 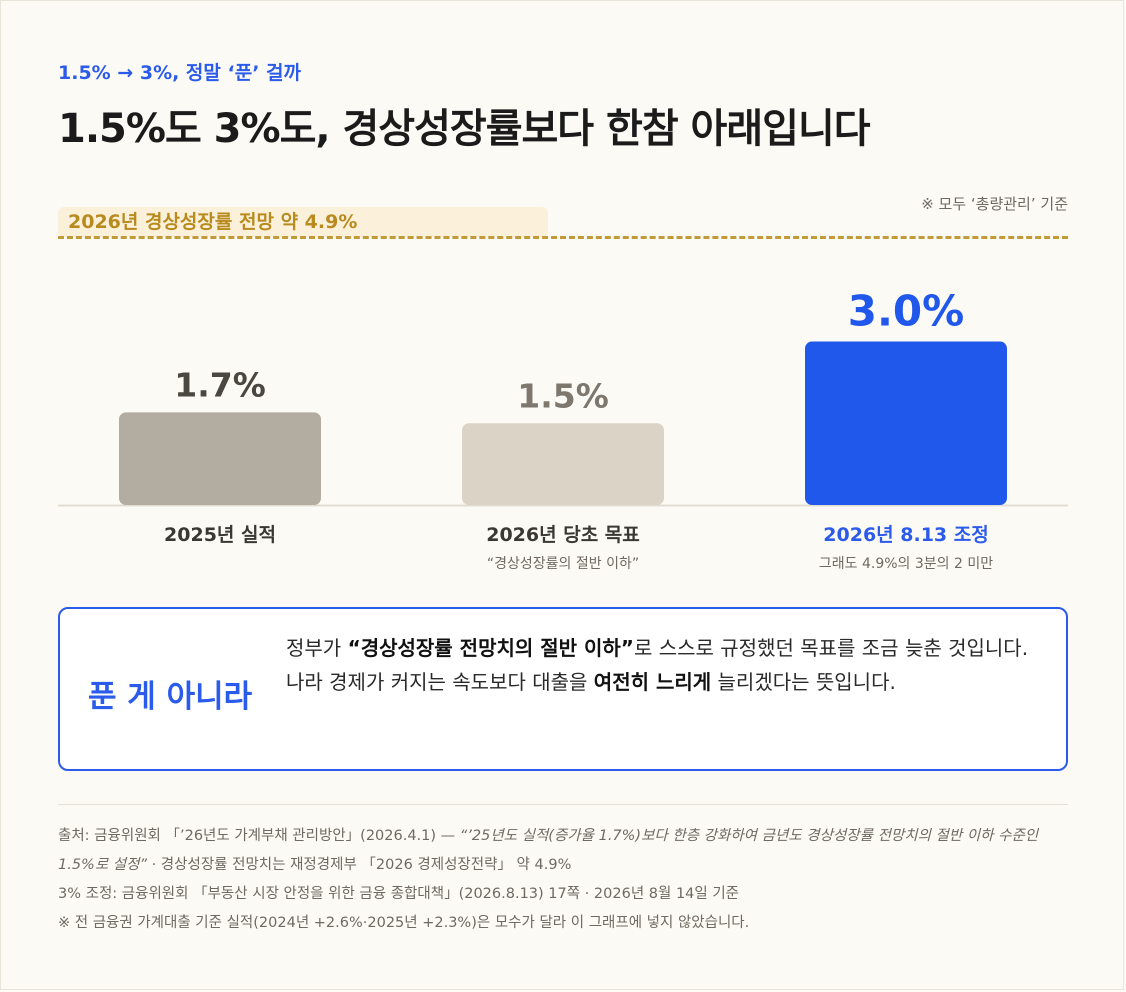 What do you see at coordinates (906, 564) in the screenshot?
I see `category-sublabel-3: 그래도 4.9%의 3분의 2 미만` at bounding box center [906, 564].